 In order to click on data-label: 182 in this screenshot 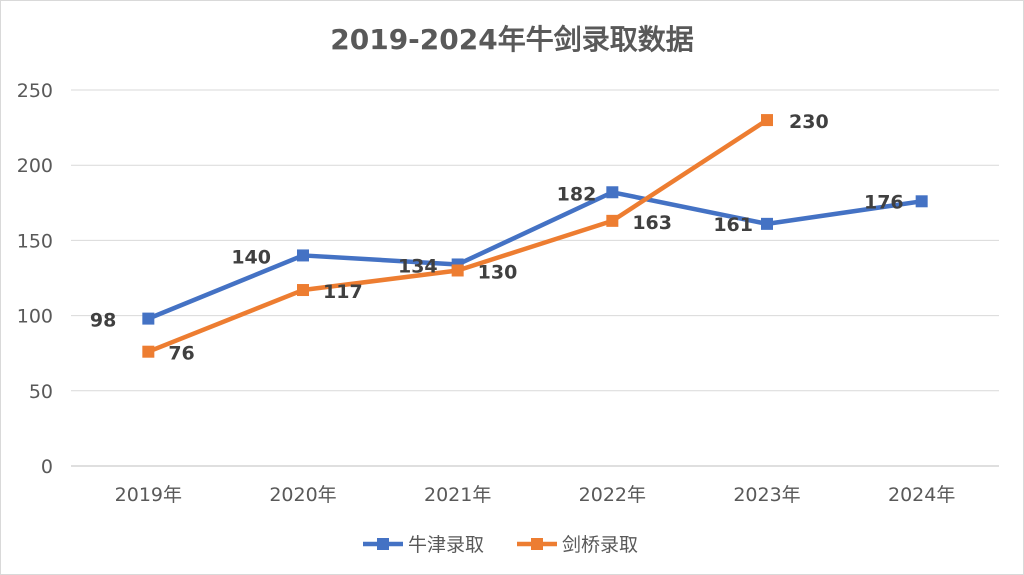, I will do `click(577, 194)`.